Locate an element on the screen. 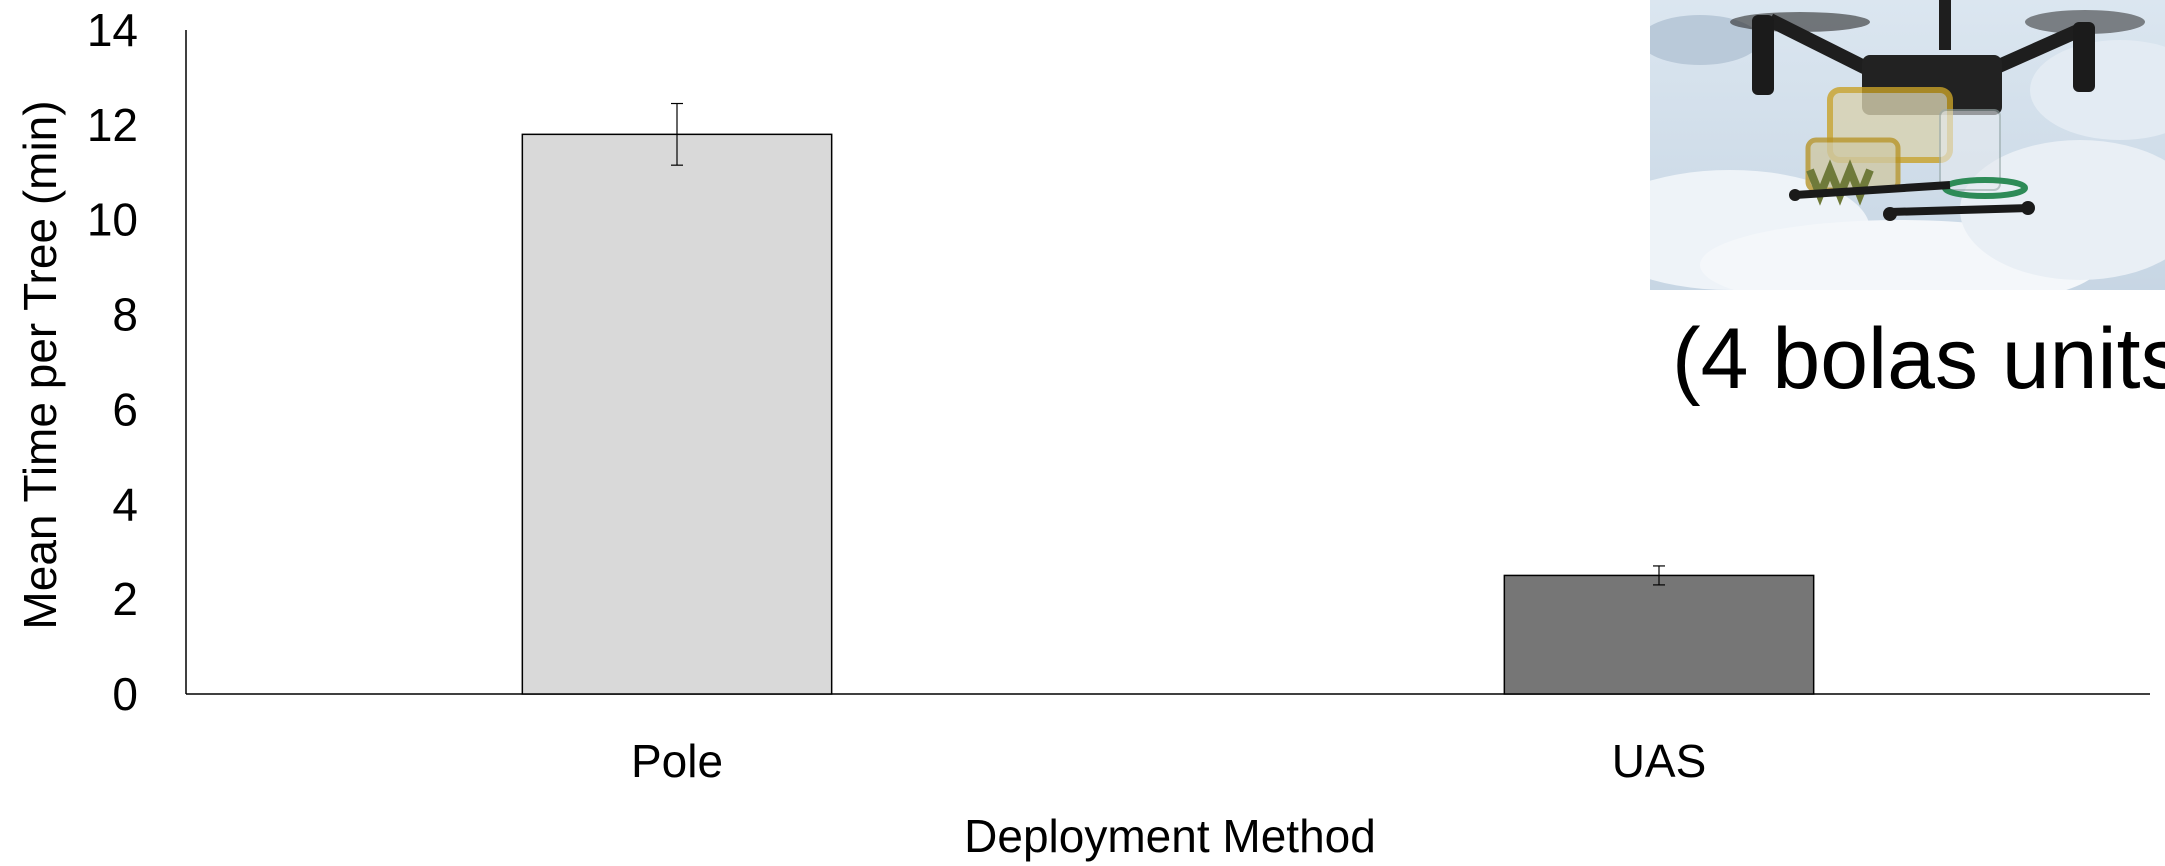 This screenshot has height=866, width=2165. y-axis-title: Mean Time per Tree (min) is located at coordinates (40, 364).